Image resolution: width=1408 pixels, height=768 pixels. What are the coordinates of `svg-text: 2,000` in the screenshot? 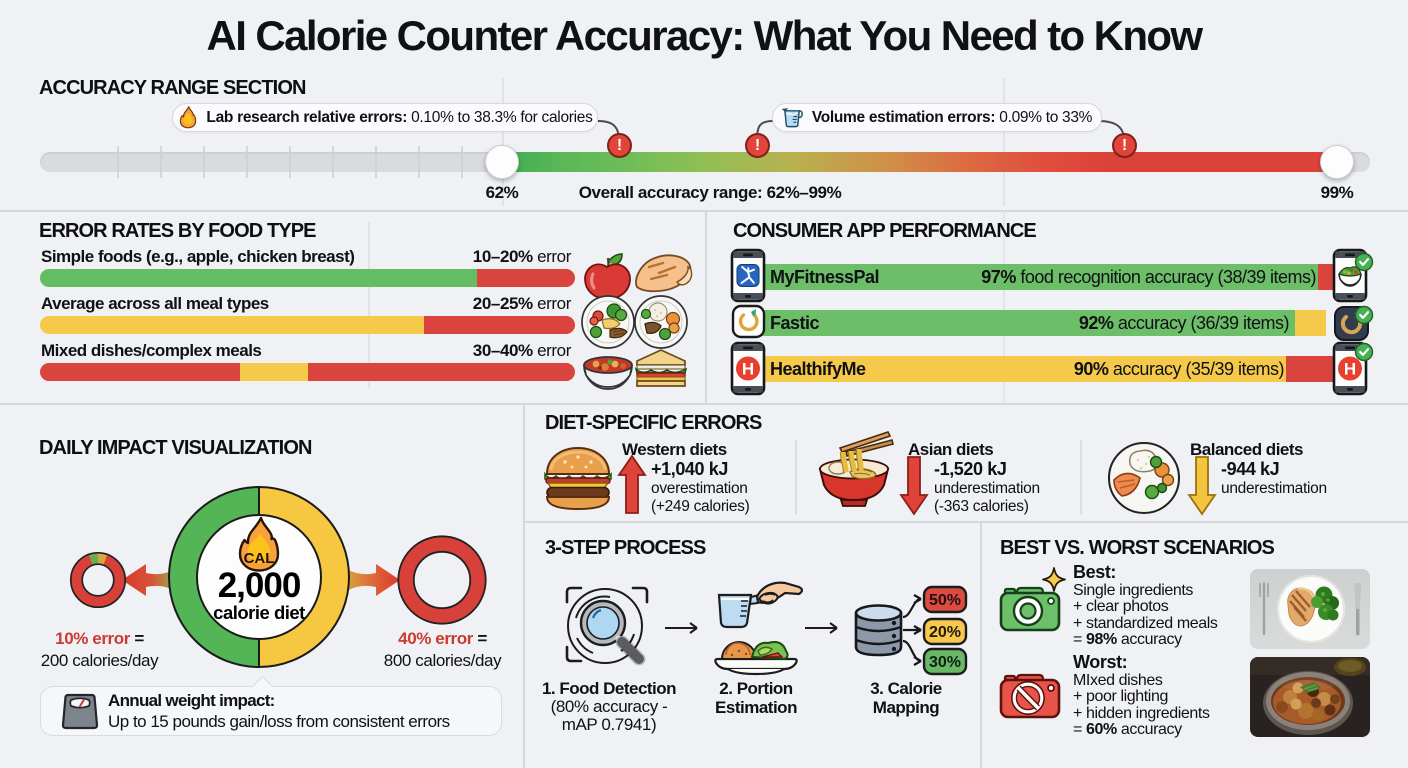 It's located at (259, 585).